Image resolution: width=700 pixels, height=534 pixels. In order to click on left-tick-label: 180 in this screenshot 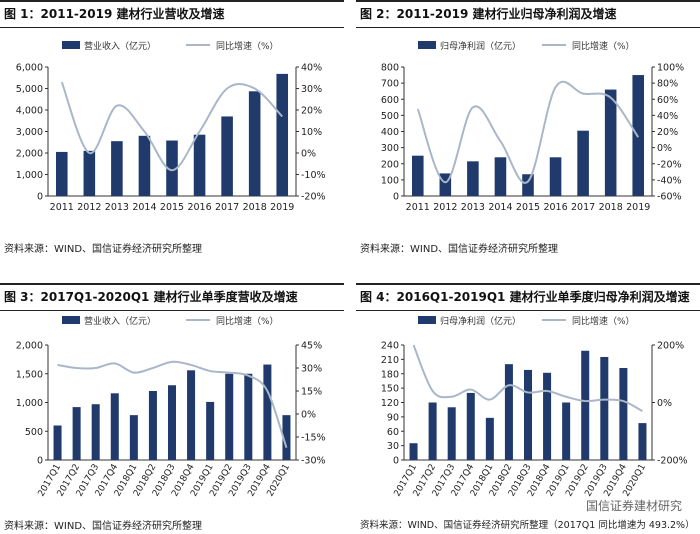, I will do `click(390, 374)`.